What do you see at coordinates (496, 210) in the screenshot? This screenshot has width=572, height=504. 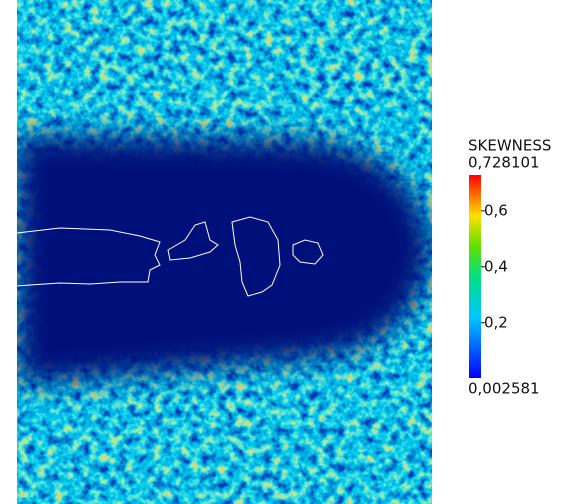 I see `legend-tick-label: 0,6` at bounding box center [496, 210].